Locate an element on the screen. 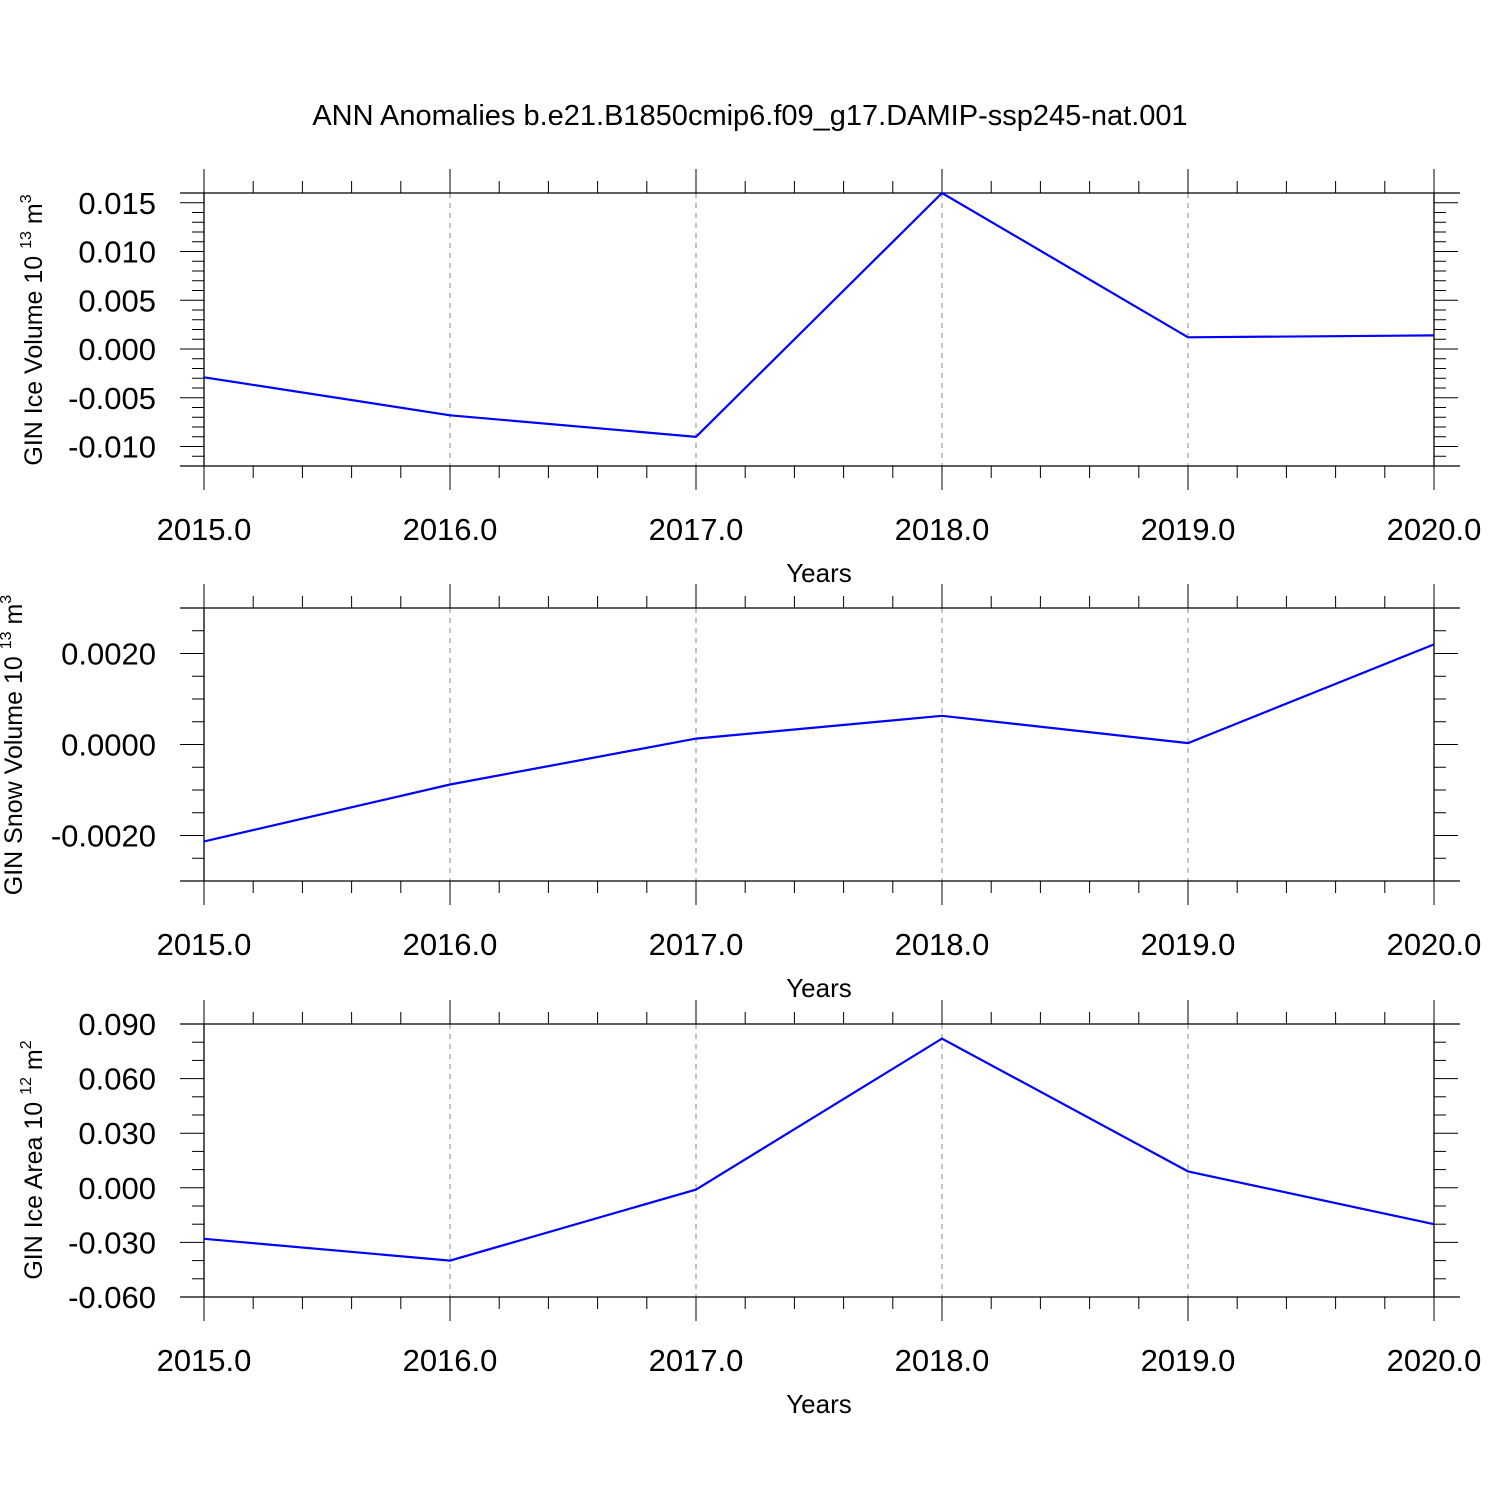 Image resolution: width=1500 pixels, height=1500 pixels. y-axis-title: GIN Ice Area 10 12 m2 is located at coordinates (33, 1159).